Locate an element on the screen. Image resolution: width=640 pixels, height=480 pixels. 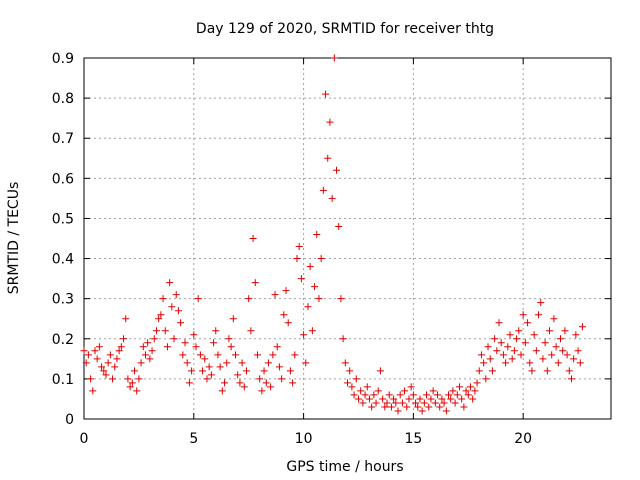
x-tick-label: 5 is located at coordinates (193, 439).